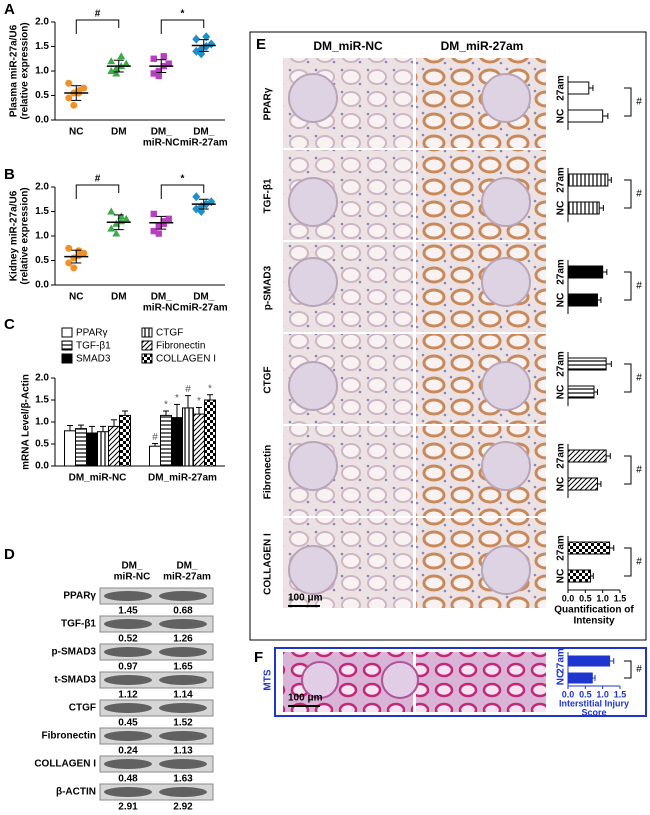 This screenshot has height=815, width=650. Describe the element at coordinates (14, 235) in the screenshot. I see `y-axis-label: Kidney miR-27a/U6` at that location.